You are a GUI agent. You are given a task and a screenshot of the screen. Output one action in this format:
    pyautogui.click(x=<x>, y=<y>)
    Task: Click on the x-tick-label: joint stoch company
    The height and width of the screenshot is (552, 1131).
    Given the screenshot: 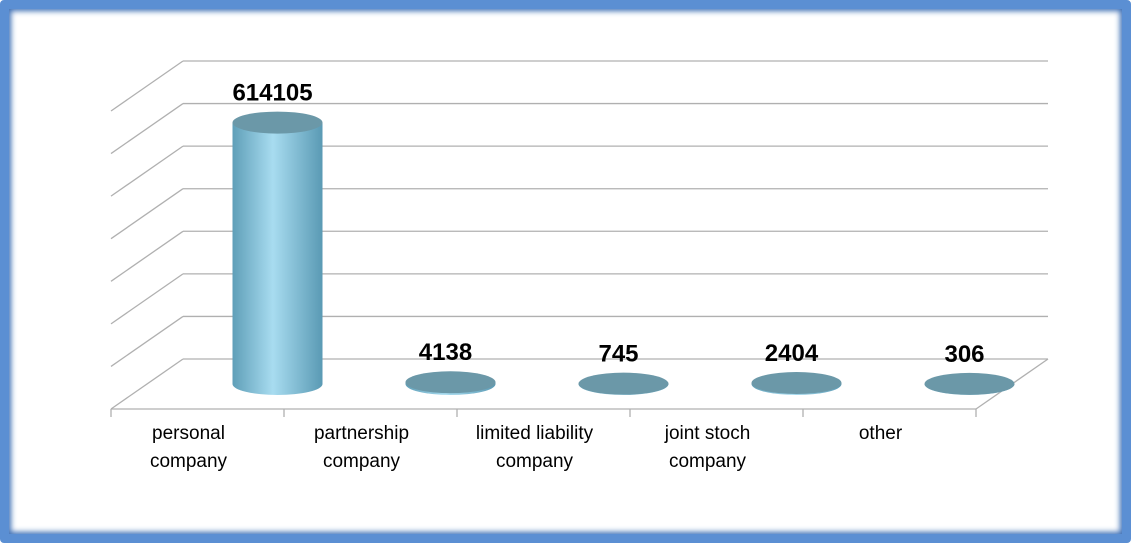 What is the action you would take?
    pyautogui.click(x=707, y=447)
    